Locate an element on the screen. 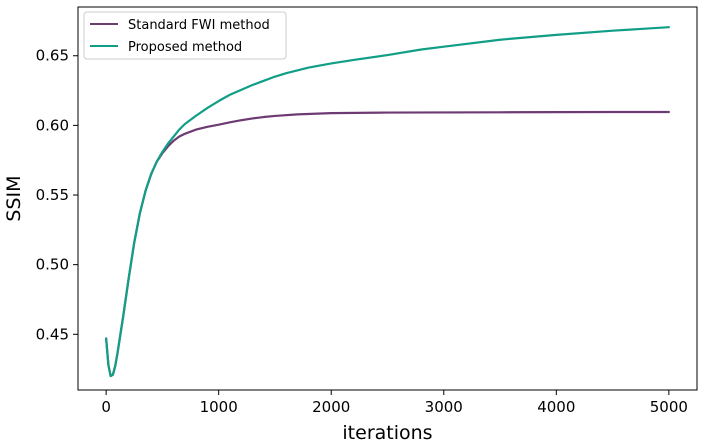 Image resolution: width=704 pixels, height=446 pixels. legend-label-0: Standard FWI method is located at coordinates (199, 25).